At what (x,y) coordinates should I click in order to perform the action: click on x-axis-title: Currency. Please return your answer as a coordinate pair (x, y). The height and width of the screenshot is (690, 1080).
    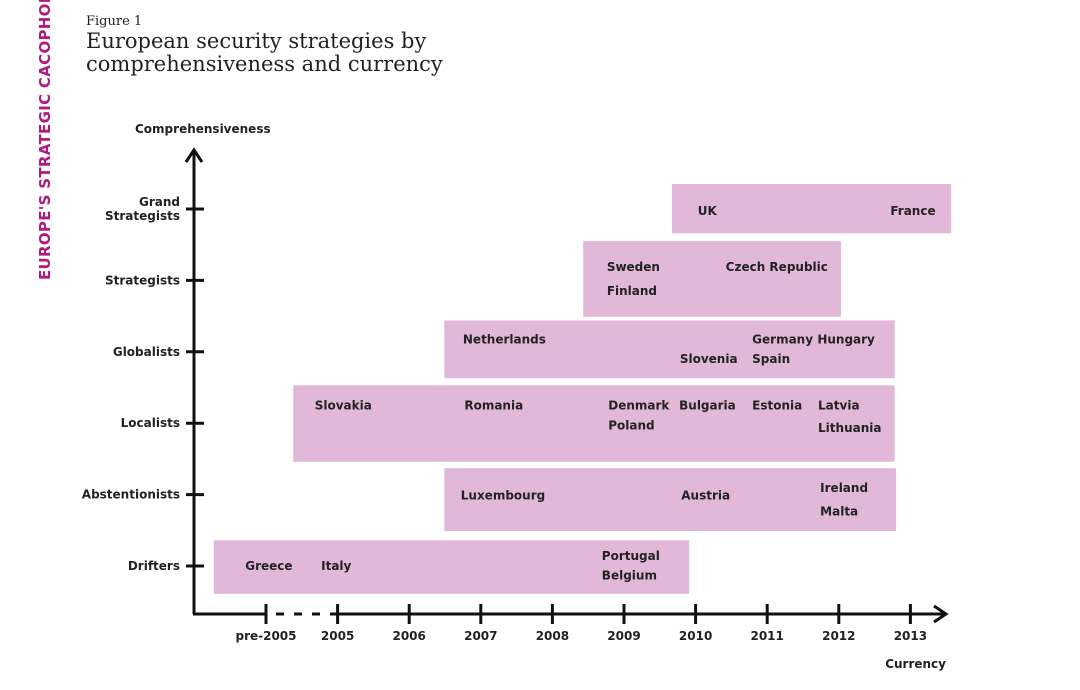
    Looking at the image, I should click on (915, 664).